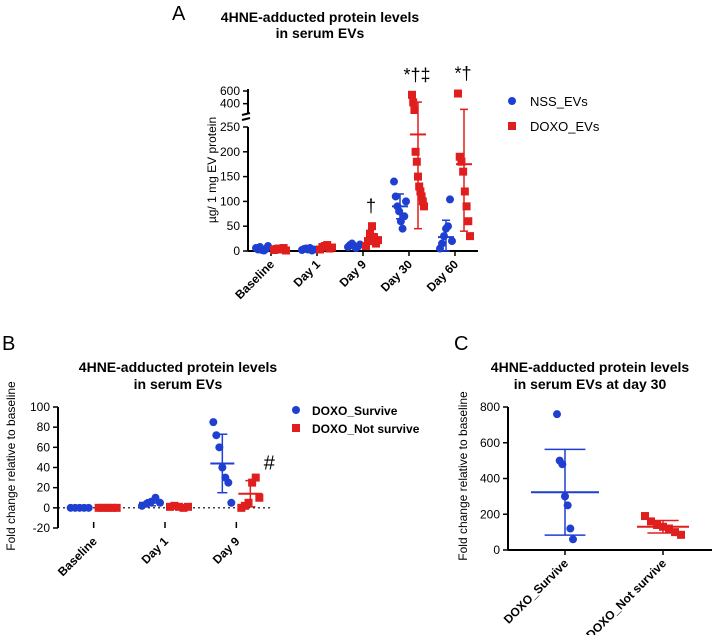  Describe the element at coordinates (353, 273) in the screenshot. I see `a-x-tick-label: Day 9` at that location.